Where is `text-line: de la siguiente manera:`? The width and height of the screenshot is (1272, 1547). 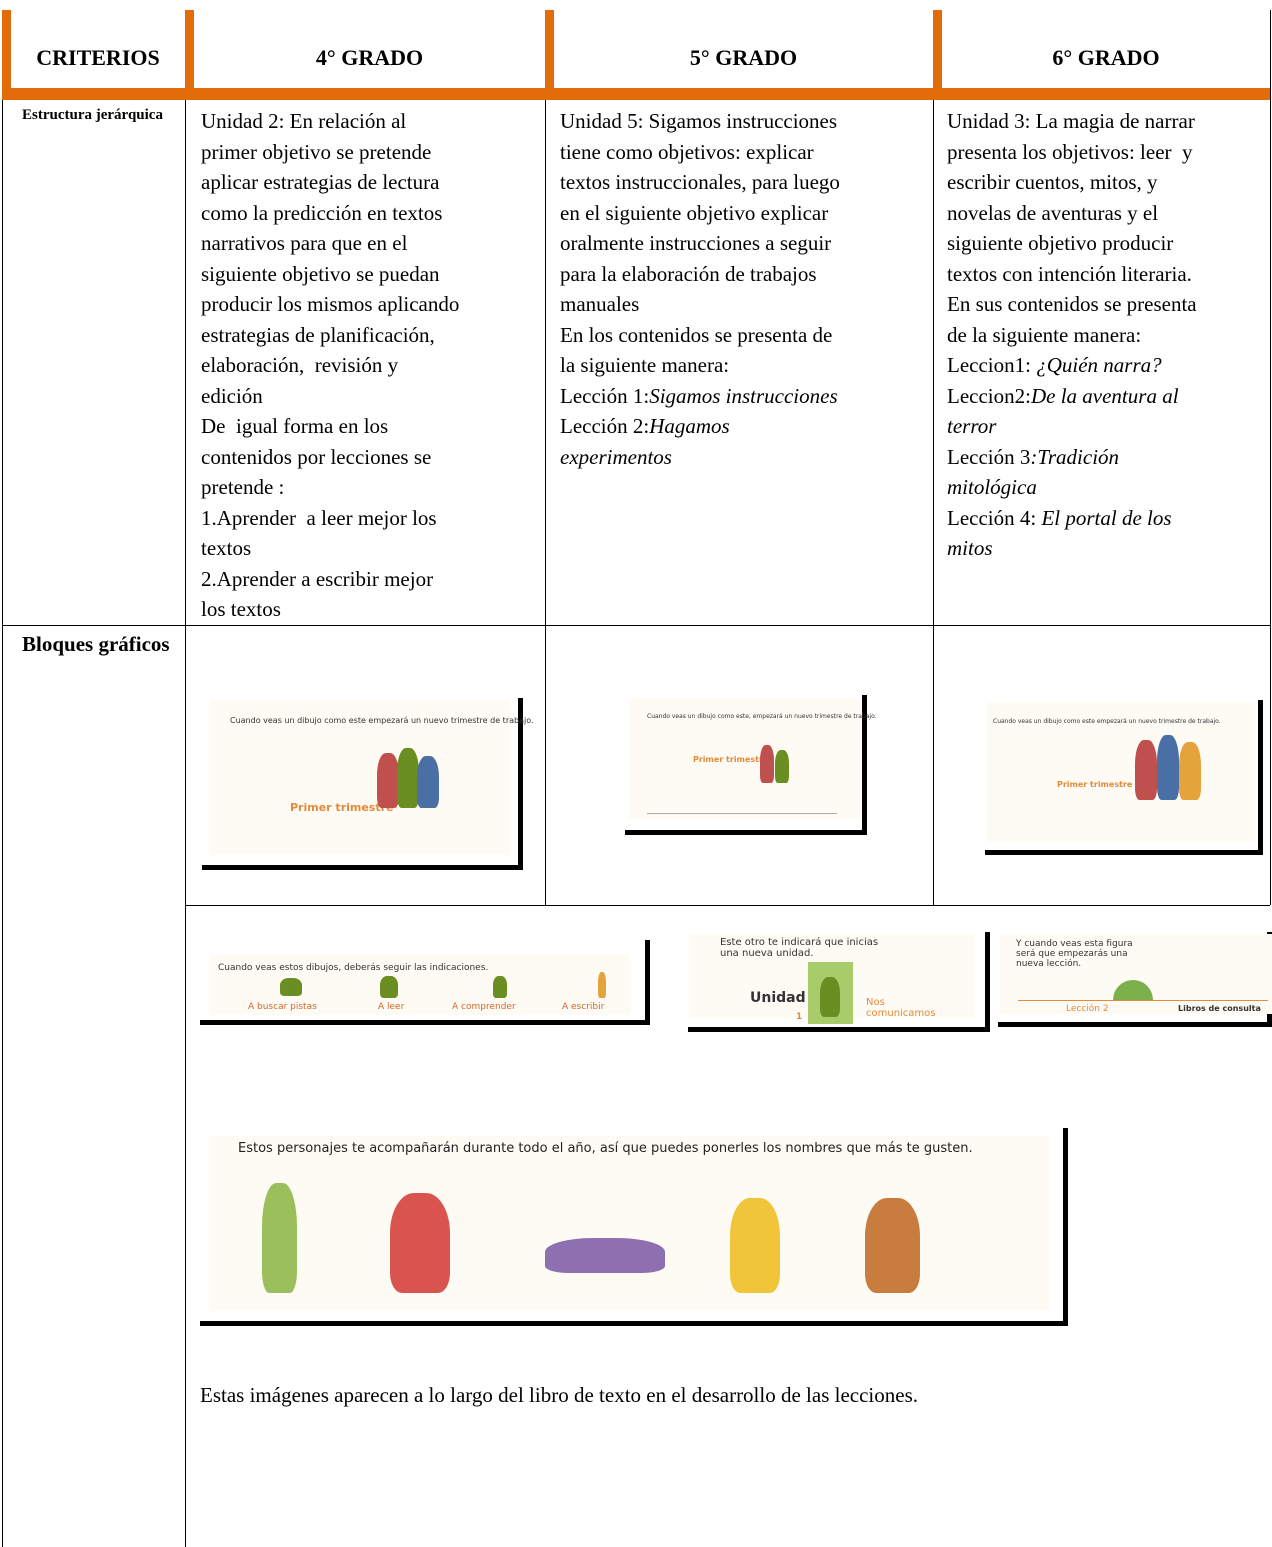
text-line: de la siguiente manera: is located at coordinates (1072, 335).